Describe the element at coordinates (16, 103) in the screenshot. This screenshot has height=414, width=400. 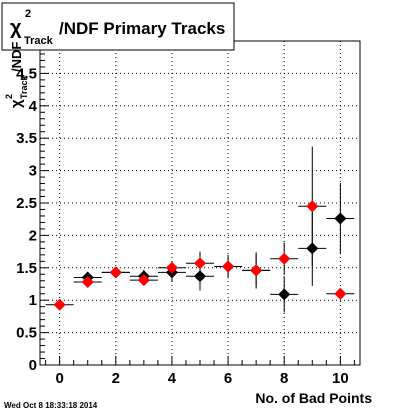
I see `ylabel-chi-symbol: χ` at that location.